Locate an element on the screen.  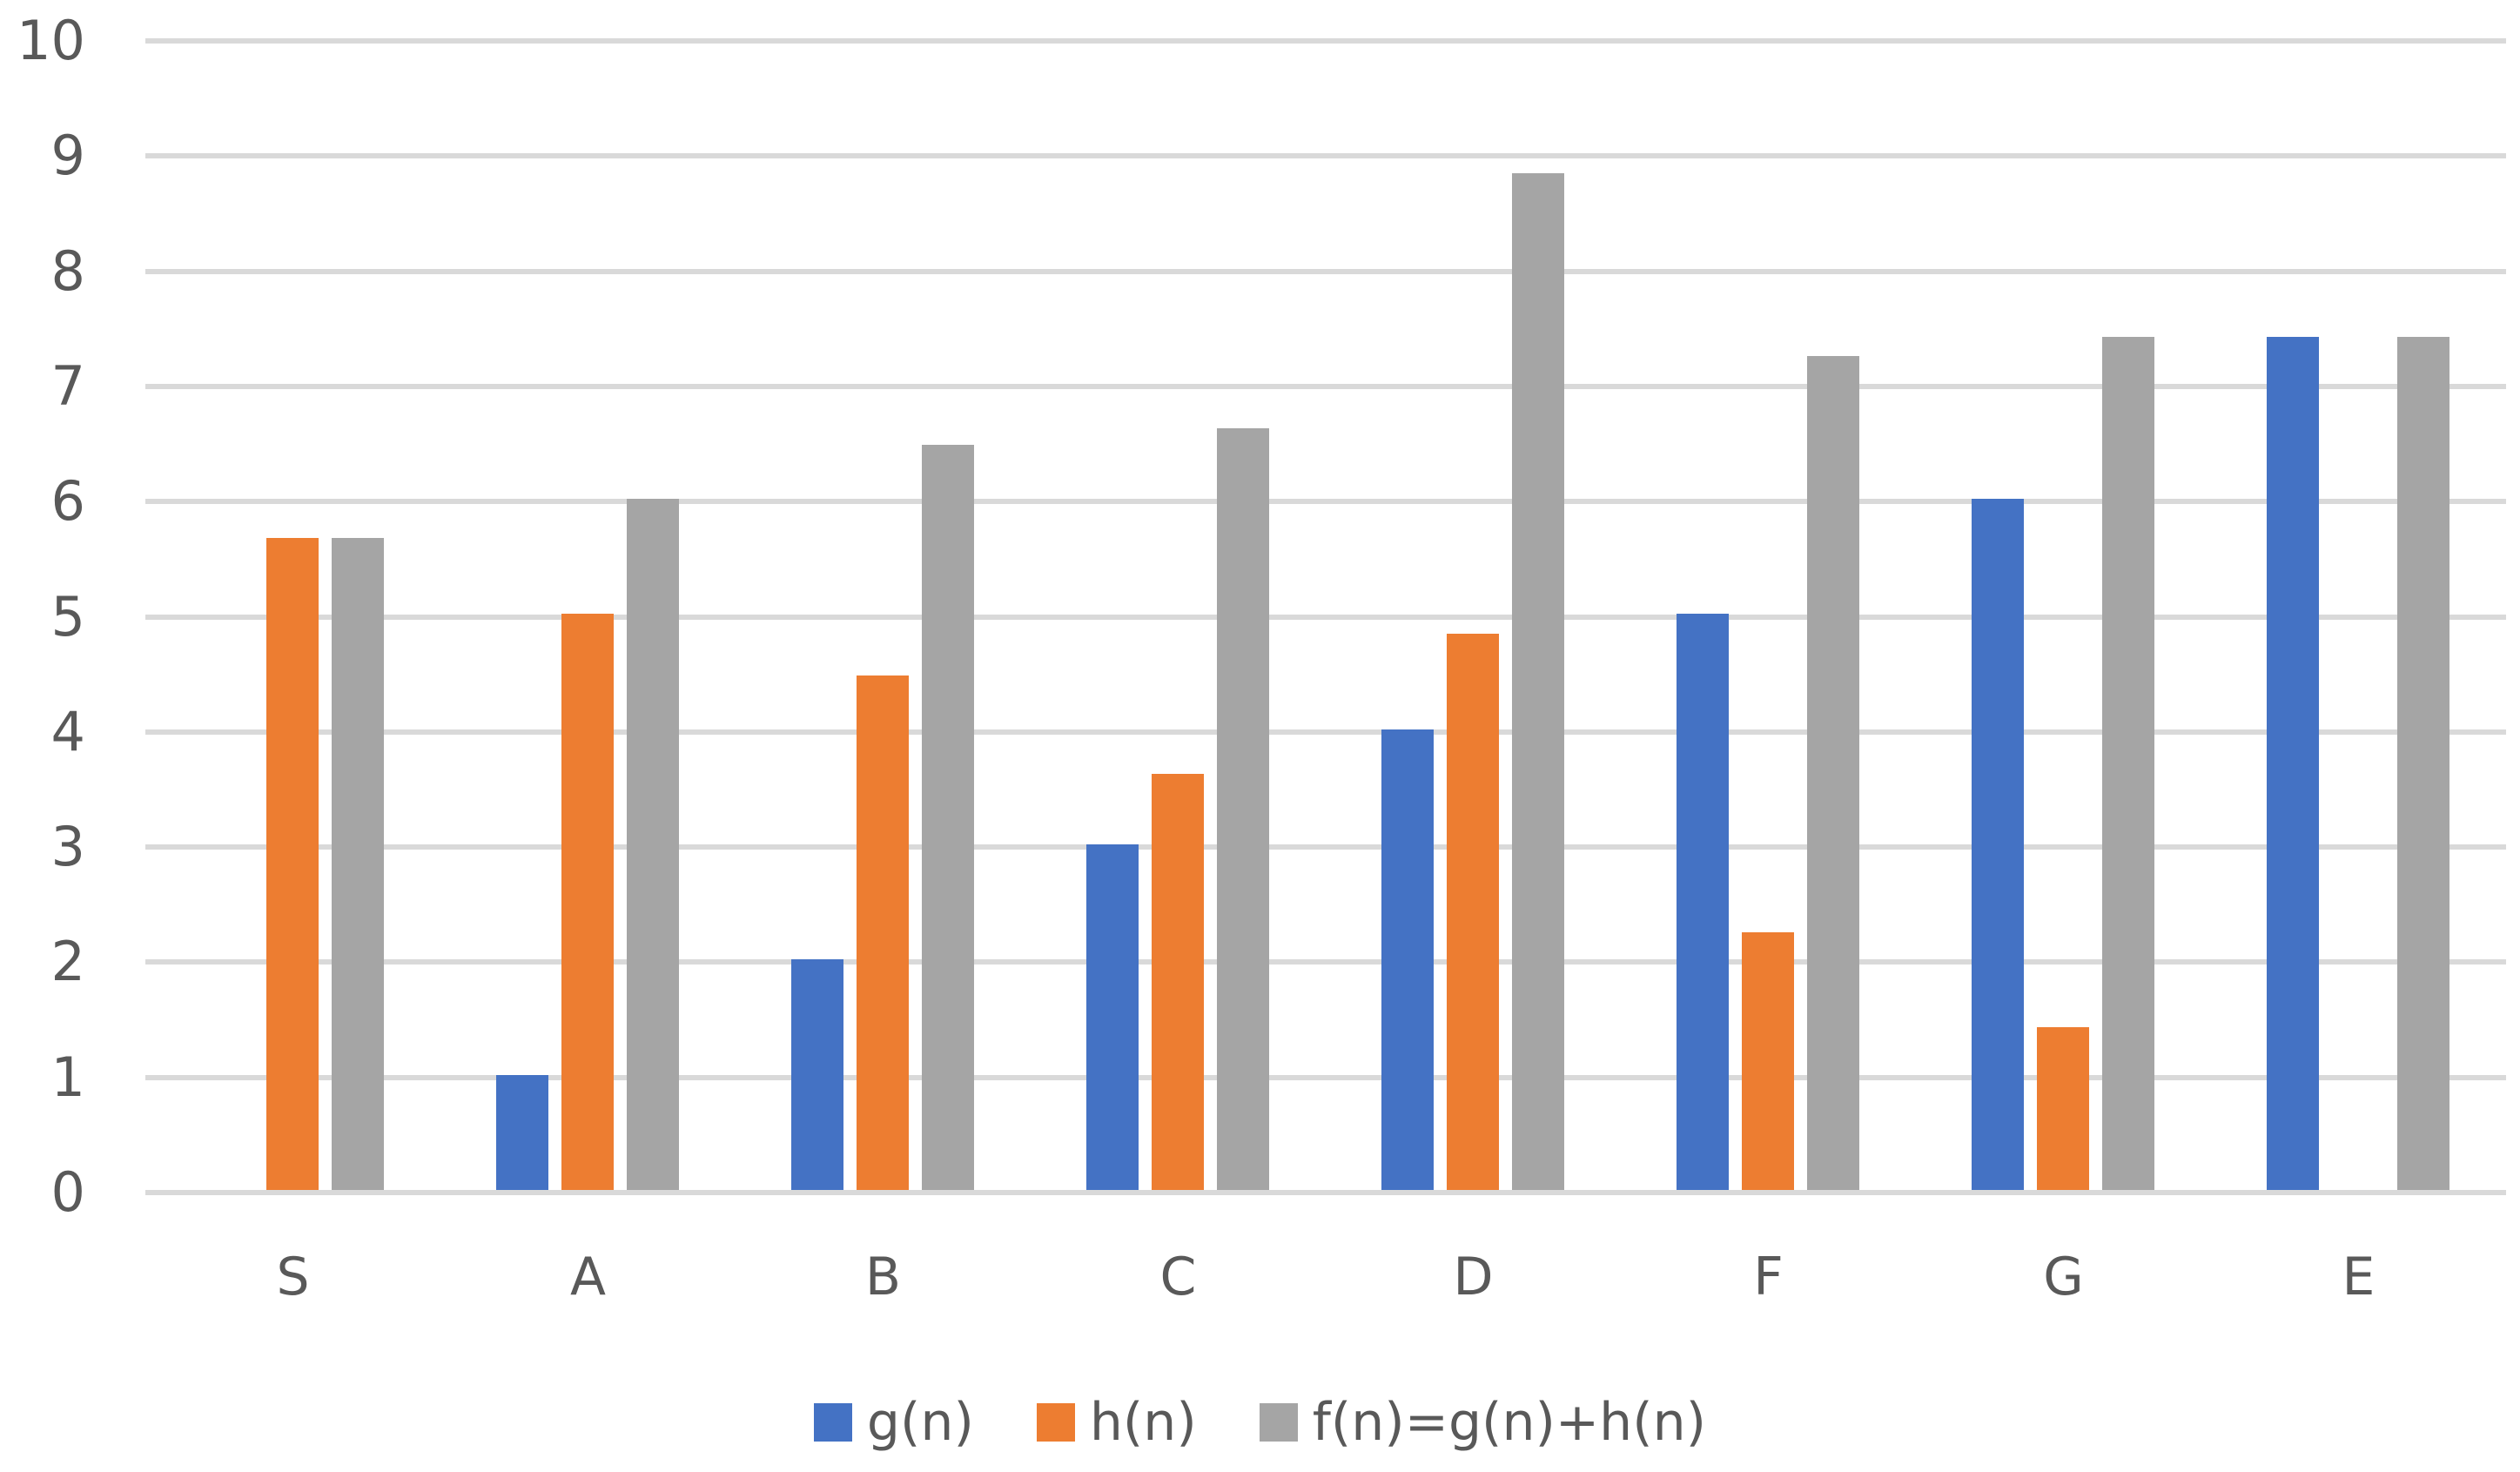
bar-f-E is located at coordinates (2423, 763).